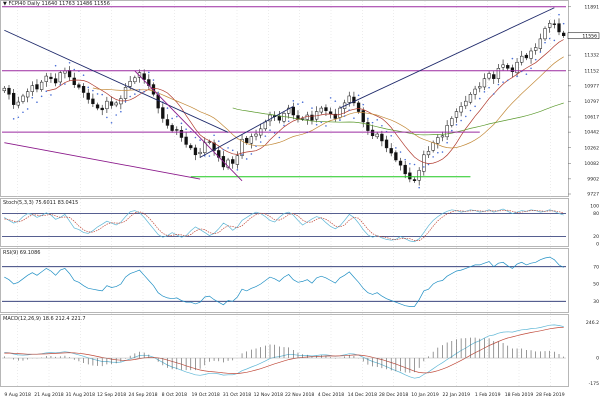 The image size is (600, 404). What do you see at coordinates (594, 384) in the screenshot?
I see `macd-y-tick-label: -175` at bounding box center [594, 384].